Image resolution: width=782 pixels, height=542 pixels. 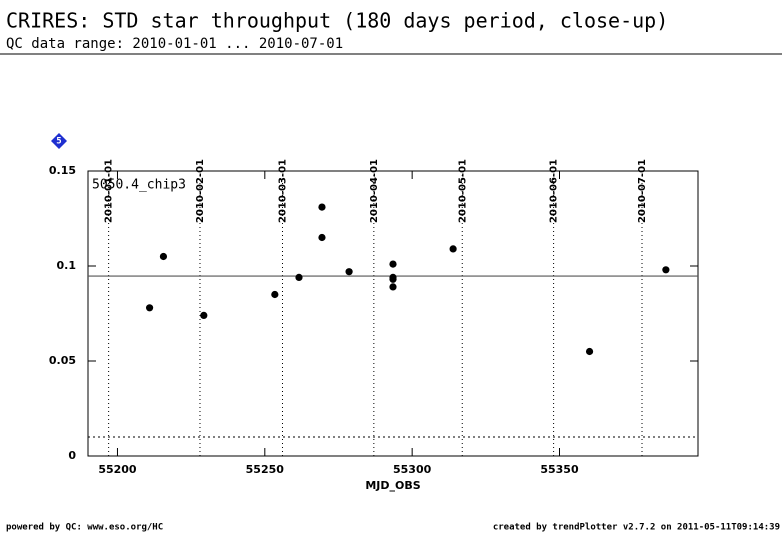 I want to click on x-tick-label: 55300, so click(x=412, y=469).